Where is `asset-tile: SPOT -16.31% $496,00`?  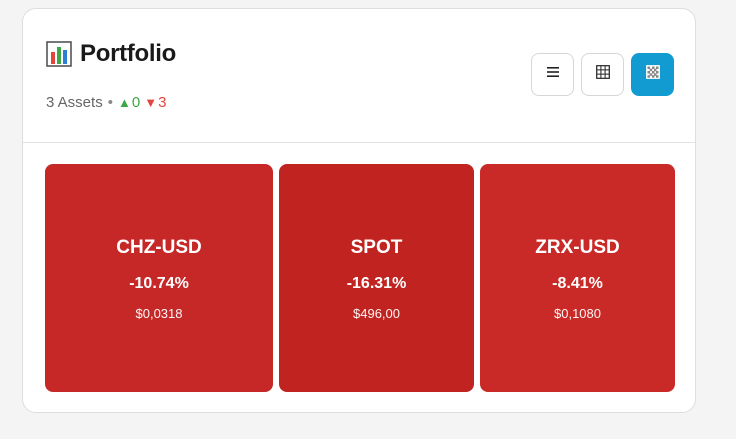 asset-tile: SPOT -16.31% $496,00 is located at coordinates (376, 278).